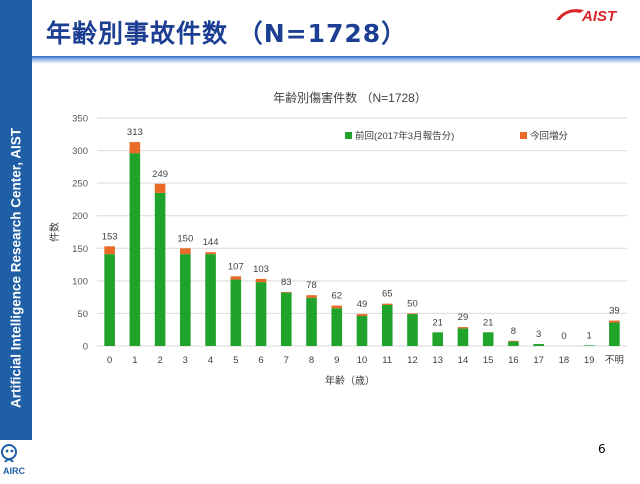  I want to click on data-label: 65, so click(387, 294).